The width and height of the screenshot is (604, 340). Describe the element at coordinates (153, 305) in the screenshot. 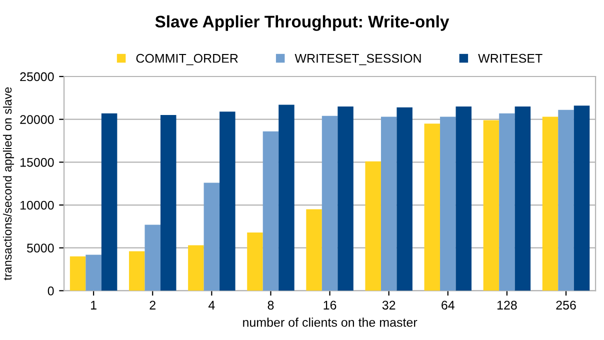

I see `x-tick-label: 2` at that location.